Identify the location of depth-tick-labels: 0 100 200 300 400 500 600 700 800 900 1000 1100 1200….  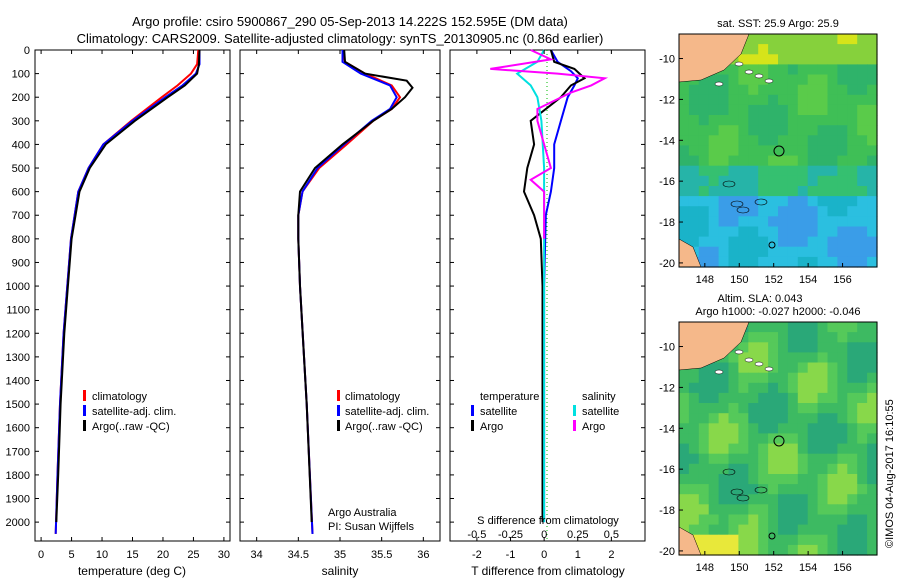
(18, 287).